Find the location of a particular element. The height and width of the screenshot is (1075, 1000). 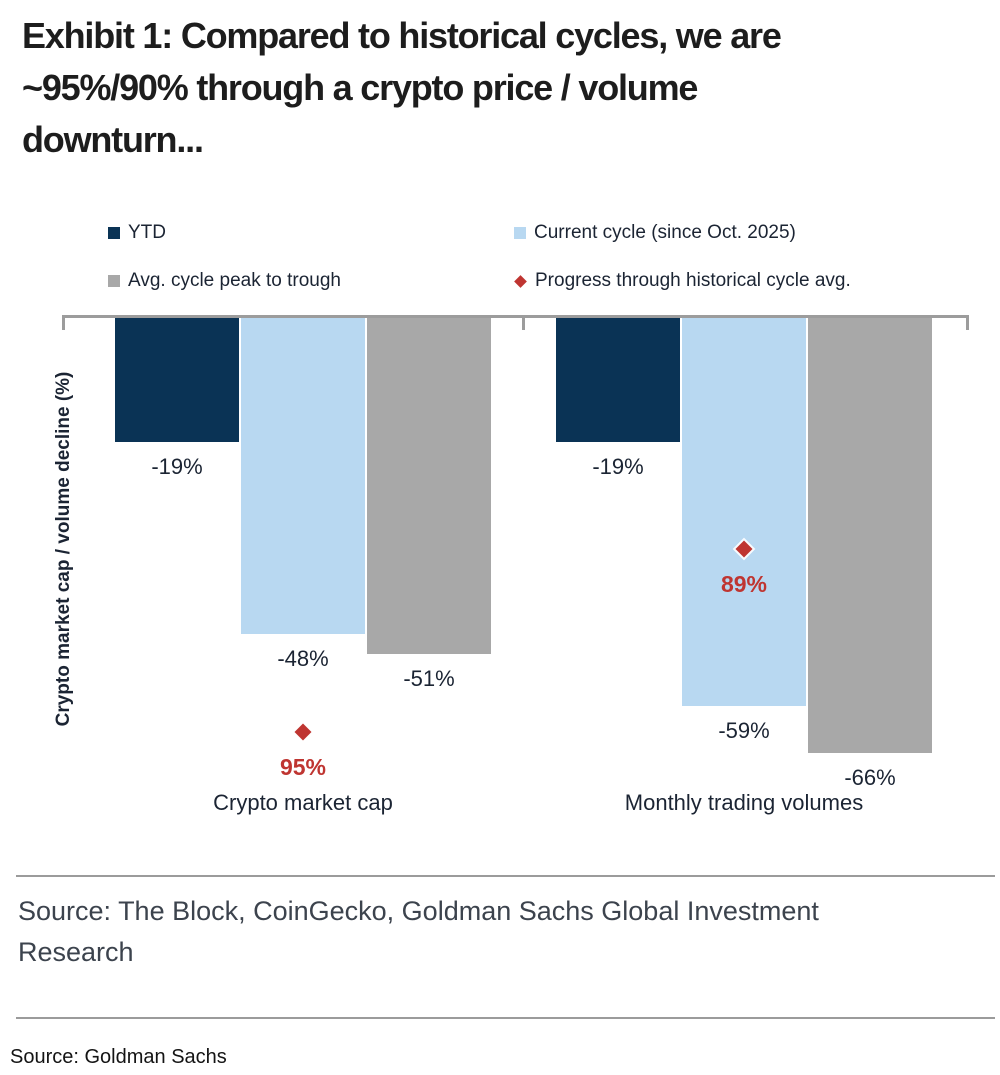

legend-swatch-current-cycle-icon is located at coordinates (520, 233).